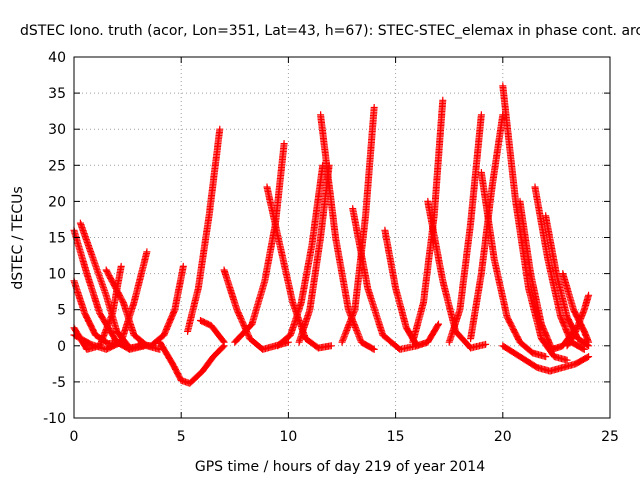  Describe the element at coordinates (503, 437) in the screenshot. I see `x-tick-label: 20` at that location.